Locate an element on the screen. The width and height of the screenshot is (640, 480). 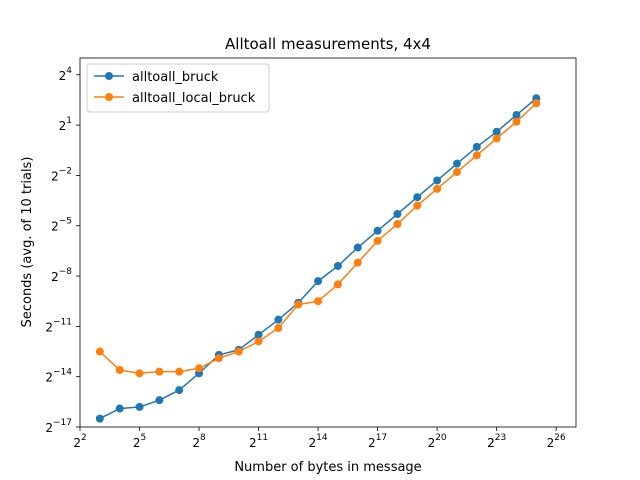
y-tick-exponent: −2 is located at coordinates (65, 171).